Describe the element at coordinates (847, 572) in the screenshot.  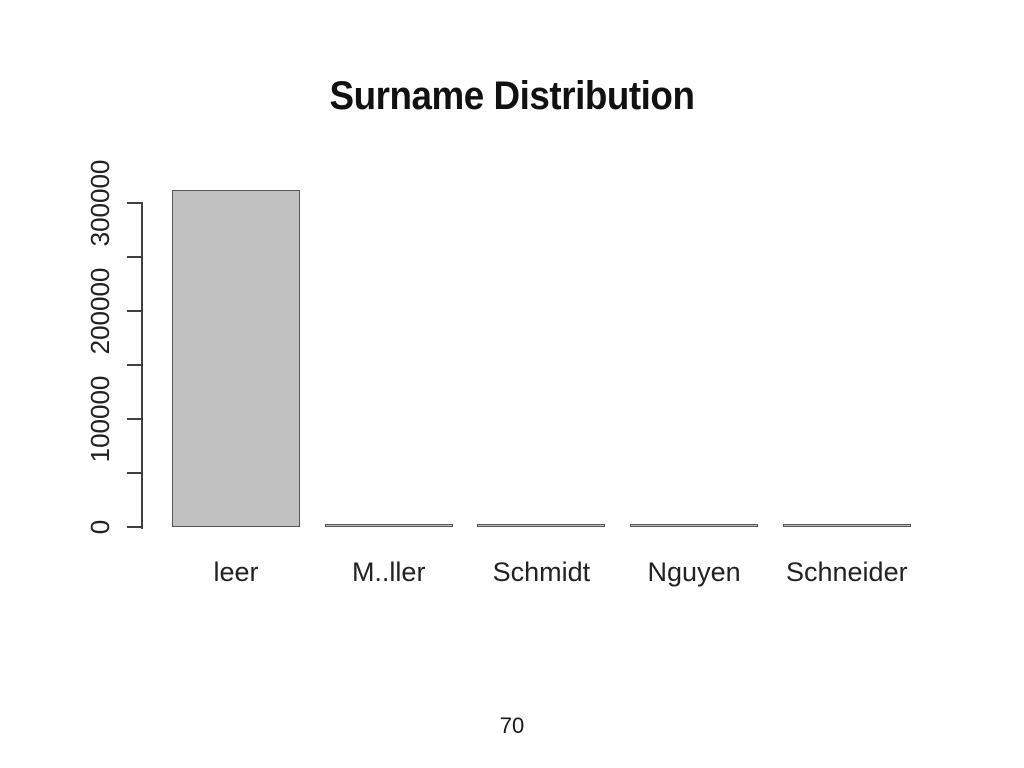
I see `x-axis-label: Schneider` at that location.